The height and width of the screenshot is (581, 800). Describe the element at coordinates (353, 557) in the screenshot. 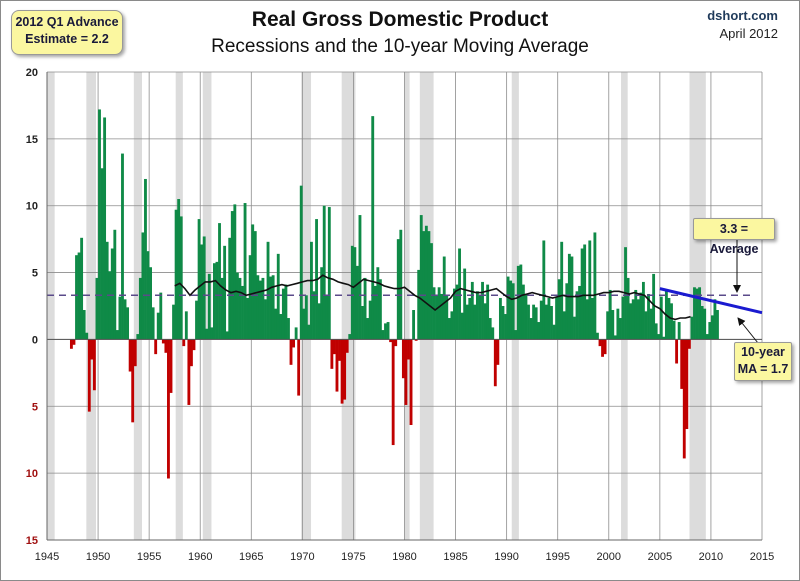

I see `x-tick-label: 1975` at that location.